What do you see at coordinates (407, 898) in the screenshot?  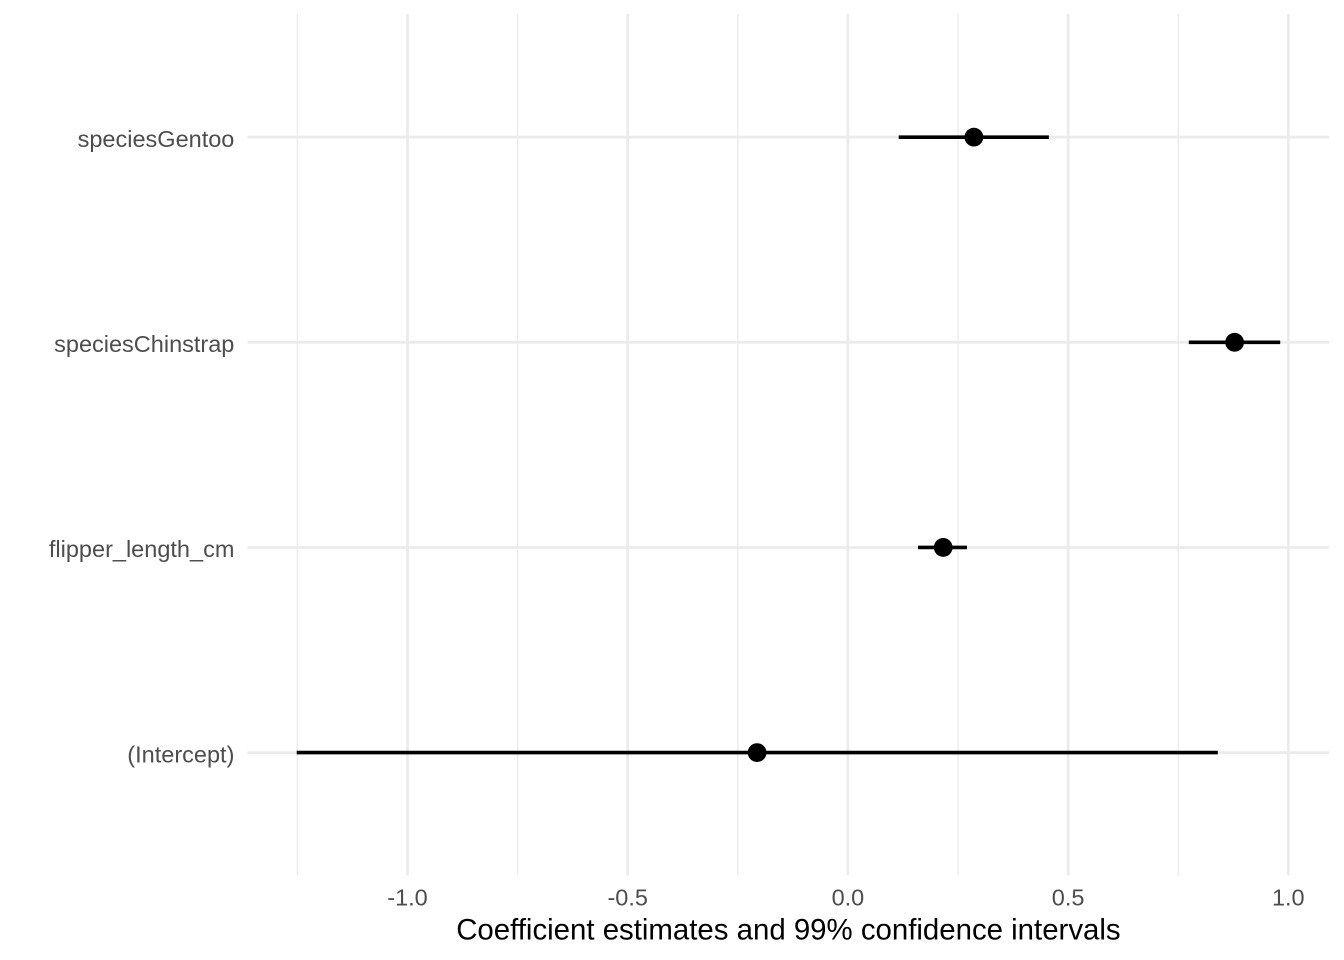 I see `svg-text: -1.0` at bounding box center [407, 898].